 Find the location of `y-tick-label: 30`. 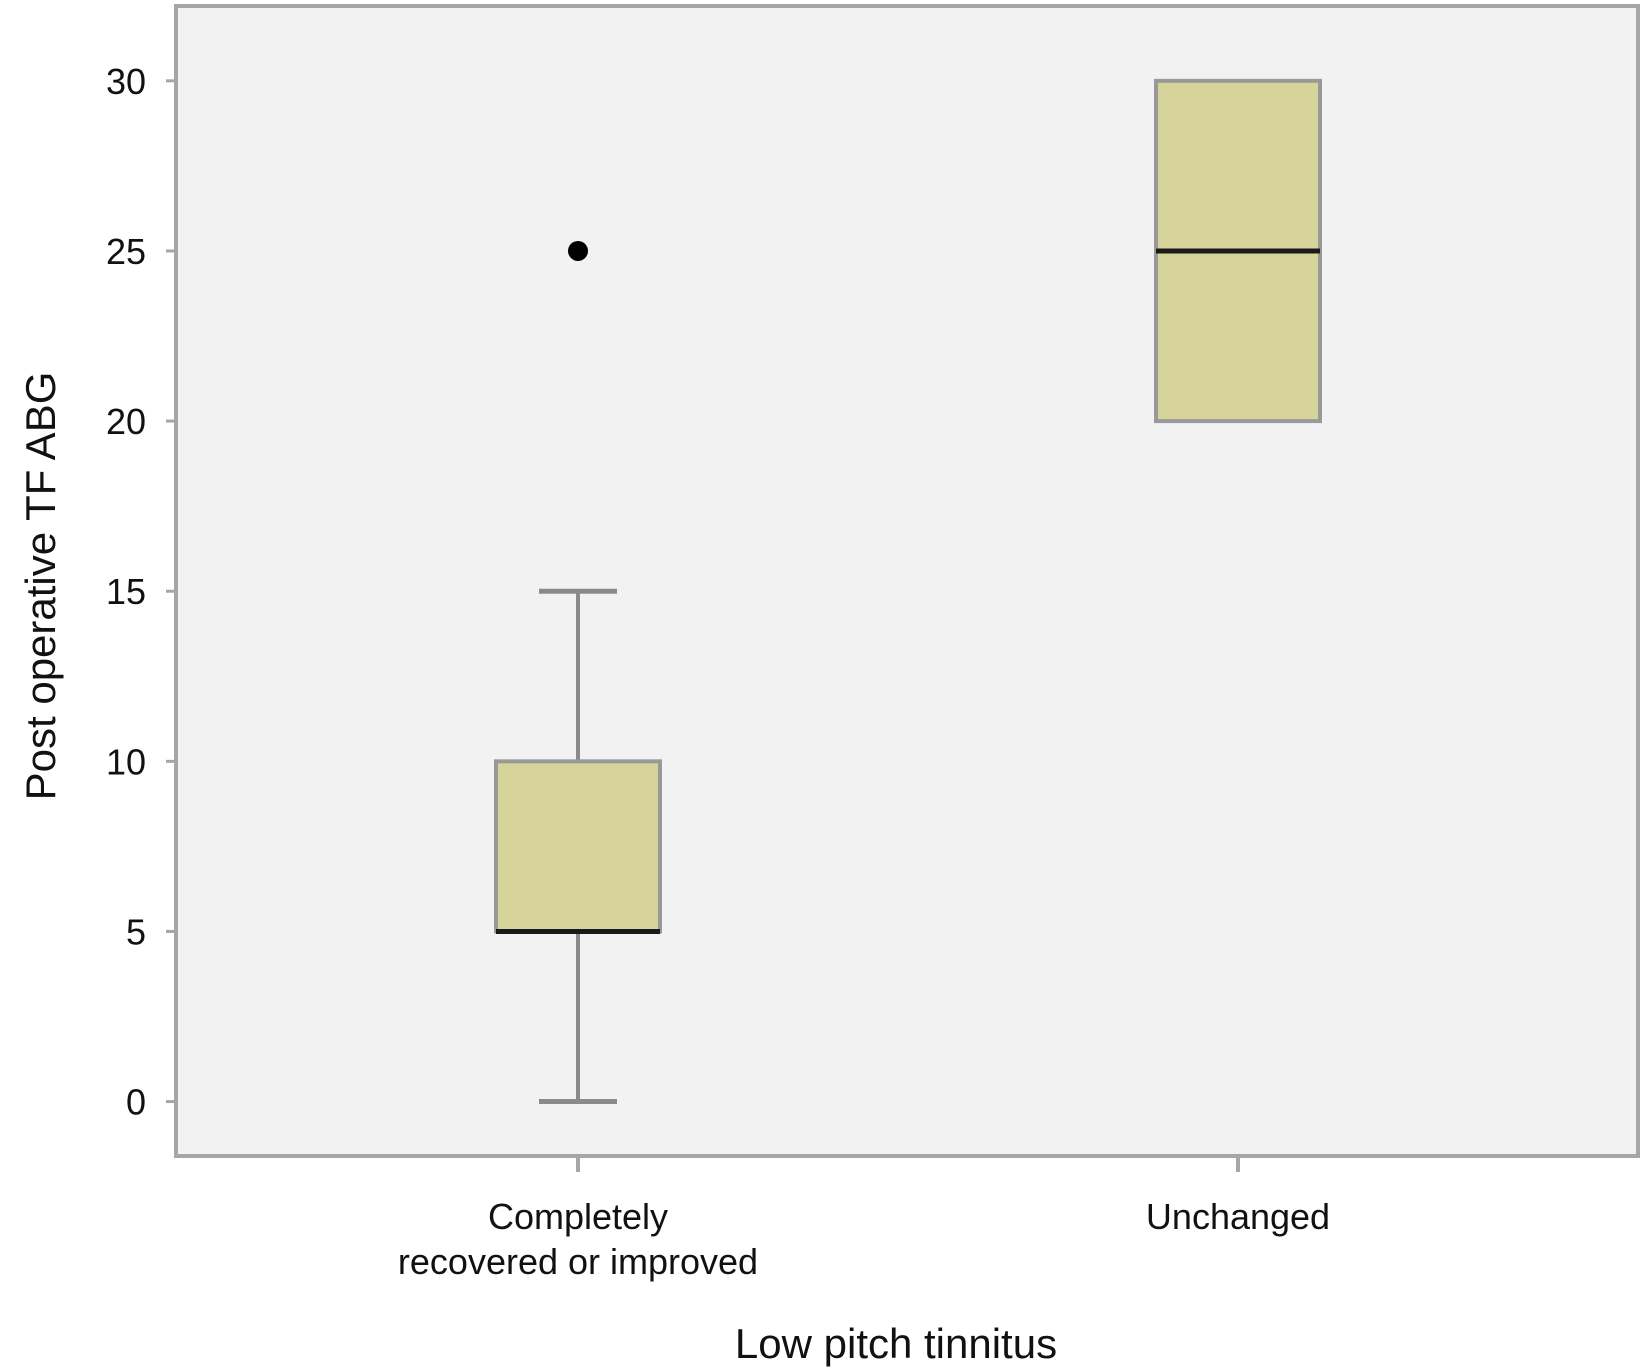

y-tick-label: 30 is located at coordinates (126, 81).